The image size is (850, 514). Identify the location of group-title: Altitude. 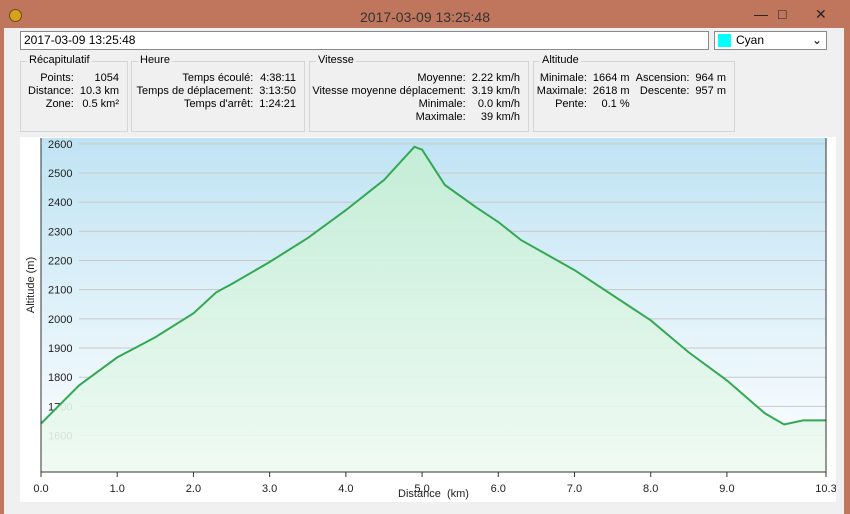
(560, 60).